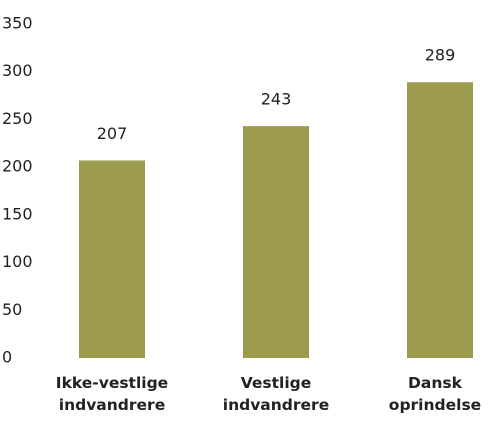 This screenshot has height=425, width=496. Describe the element at coordinates (17, 23) in the screenshot. I see `y-tick-label: 350` at that location.